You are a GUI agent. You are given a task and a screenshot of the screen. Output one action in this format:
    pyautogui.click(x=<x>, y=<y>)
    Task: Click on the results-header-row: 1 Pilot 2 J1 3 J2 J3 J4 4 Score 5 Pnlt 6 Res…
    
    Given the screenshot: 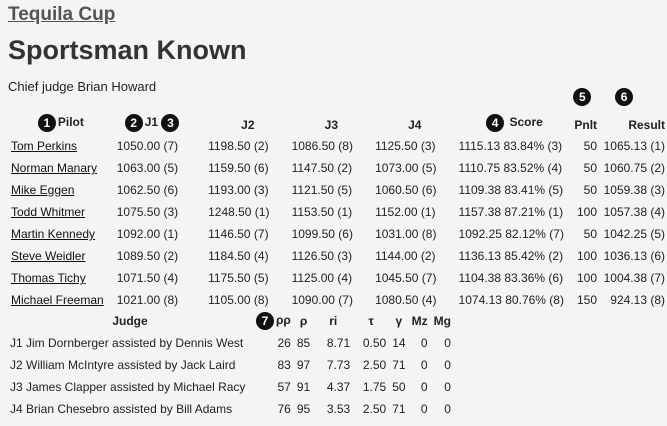 What is the action you would take?
    pyautogui.click(x=337, y=111)
    